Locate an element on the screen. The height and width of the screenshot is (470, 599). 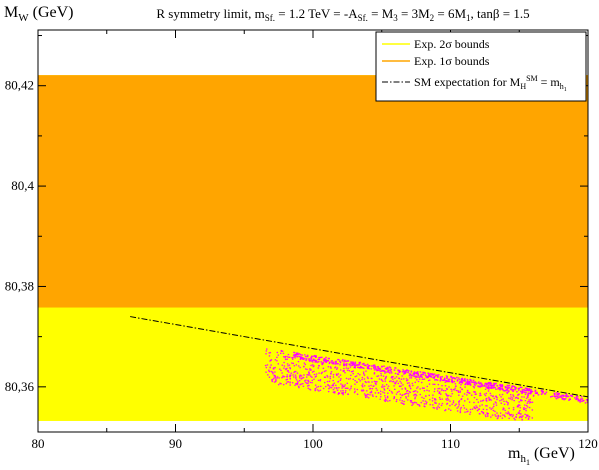
legend-label-2sigma: Exp. 2σ bounds is located at coordinates (452, 44).